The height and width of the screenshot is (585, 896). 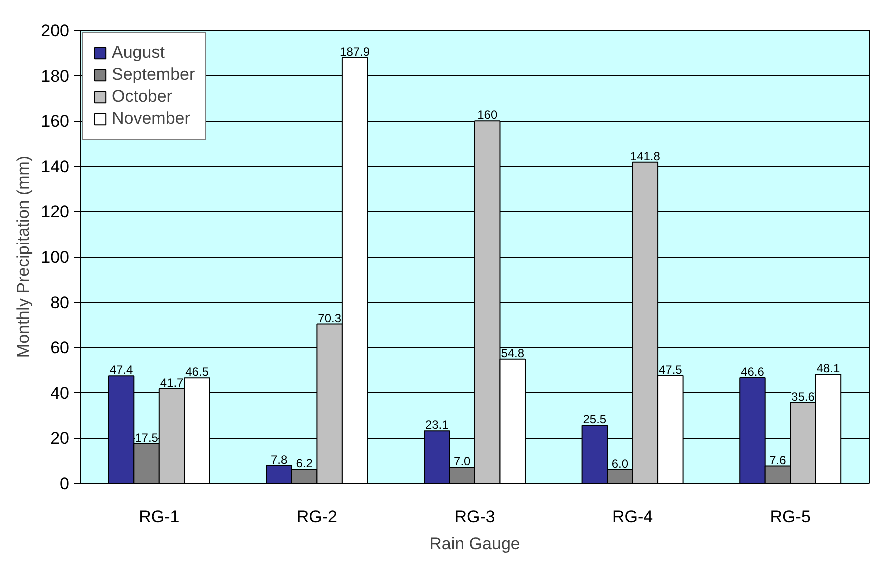 What do you see at coordinates (317, 517) in the screenshot?
I see `x-tick-label: RG-2` at bounding box center [317, 517].